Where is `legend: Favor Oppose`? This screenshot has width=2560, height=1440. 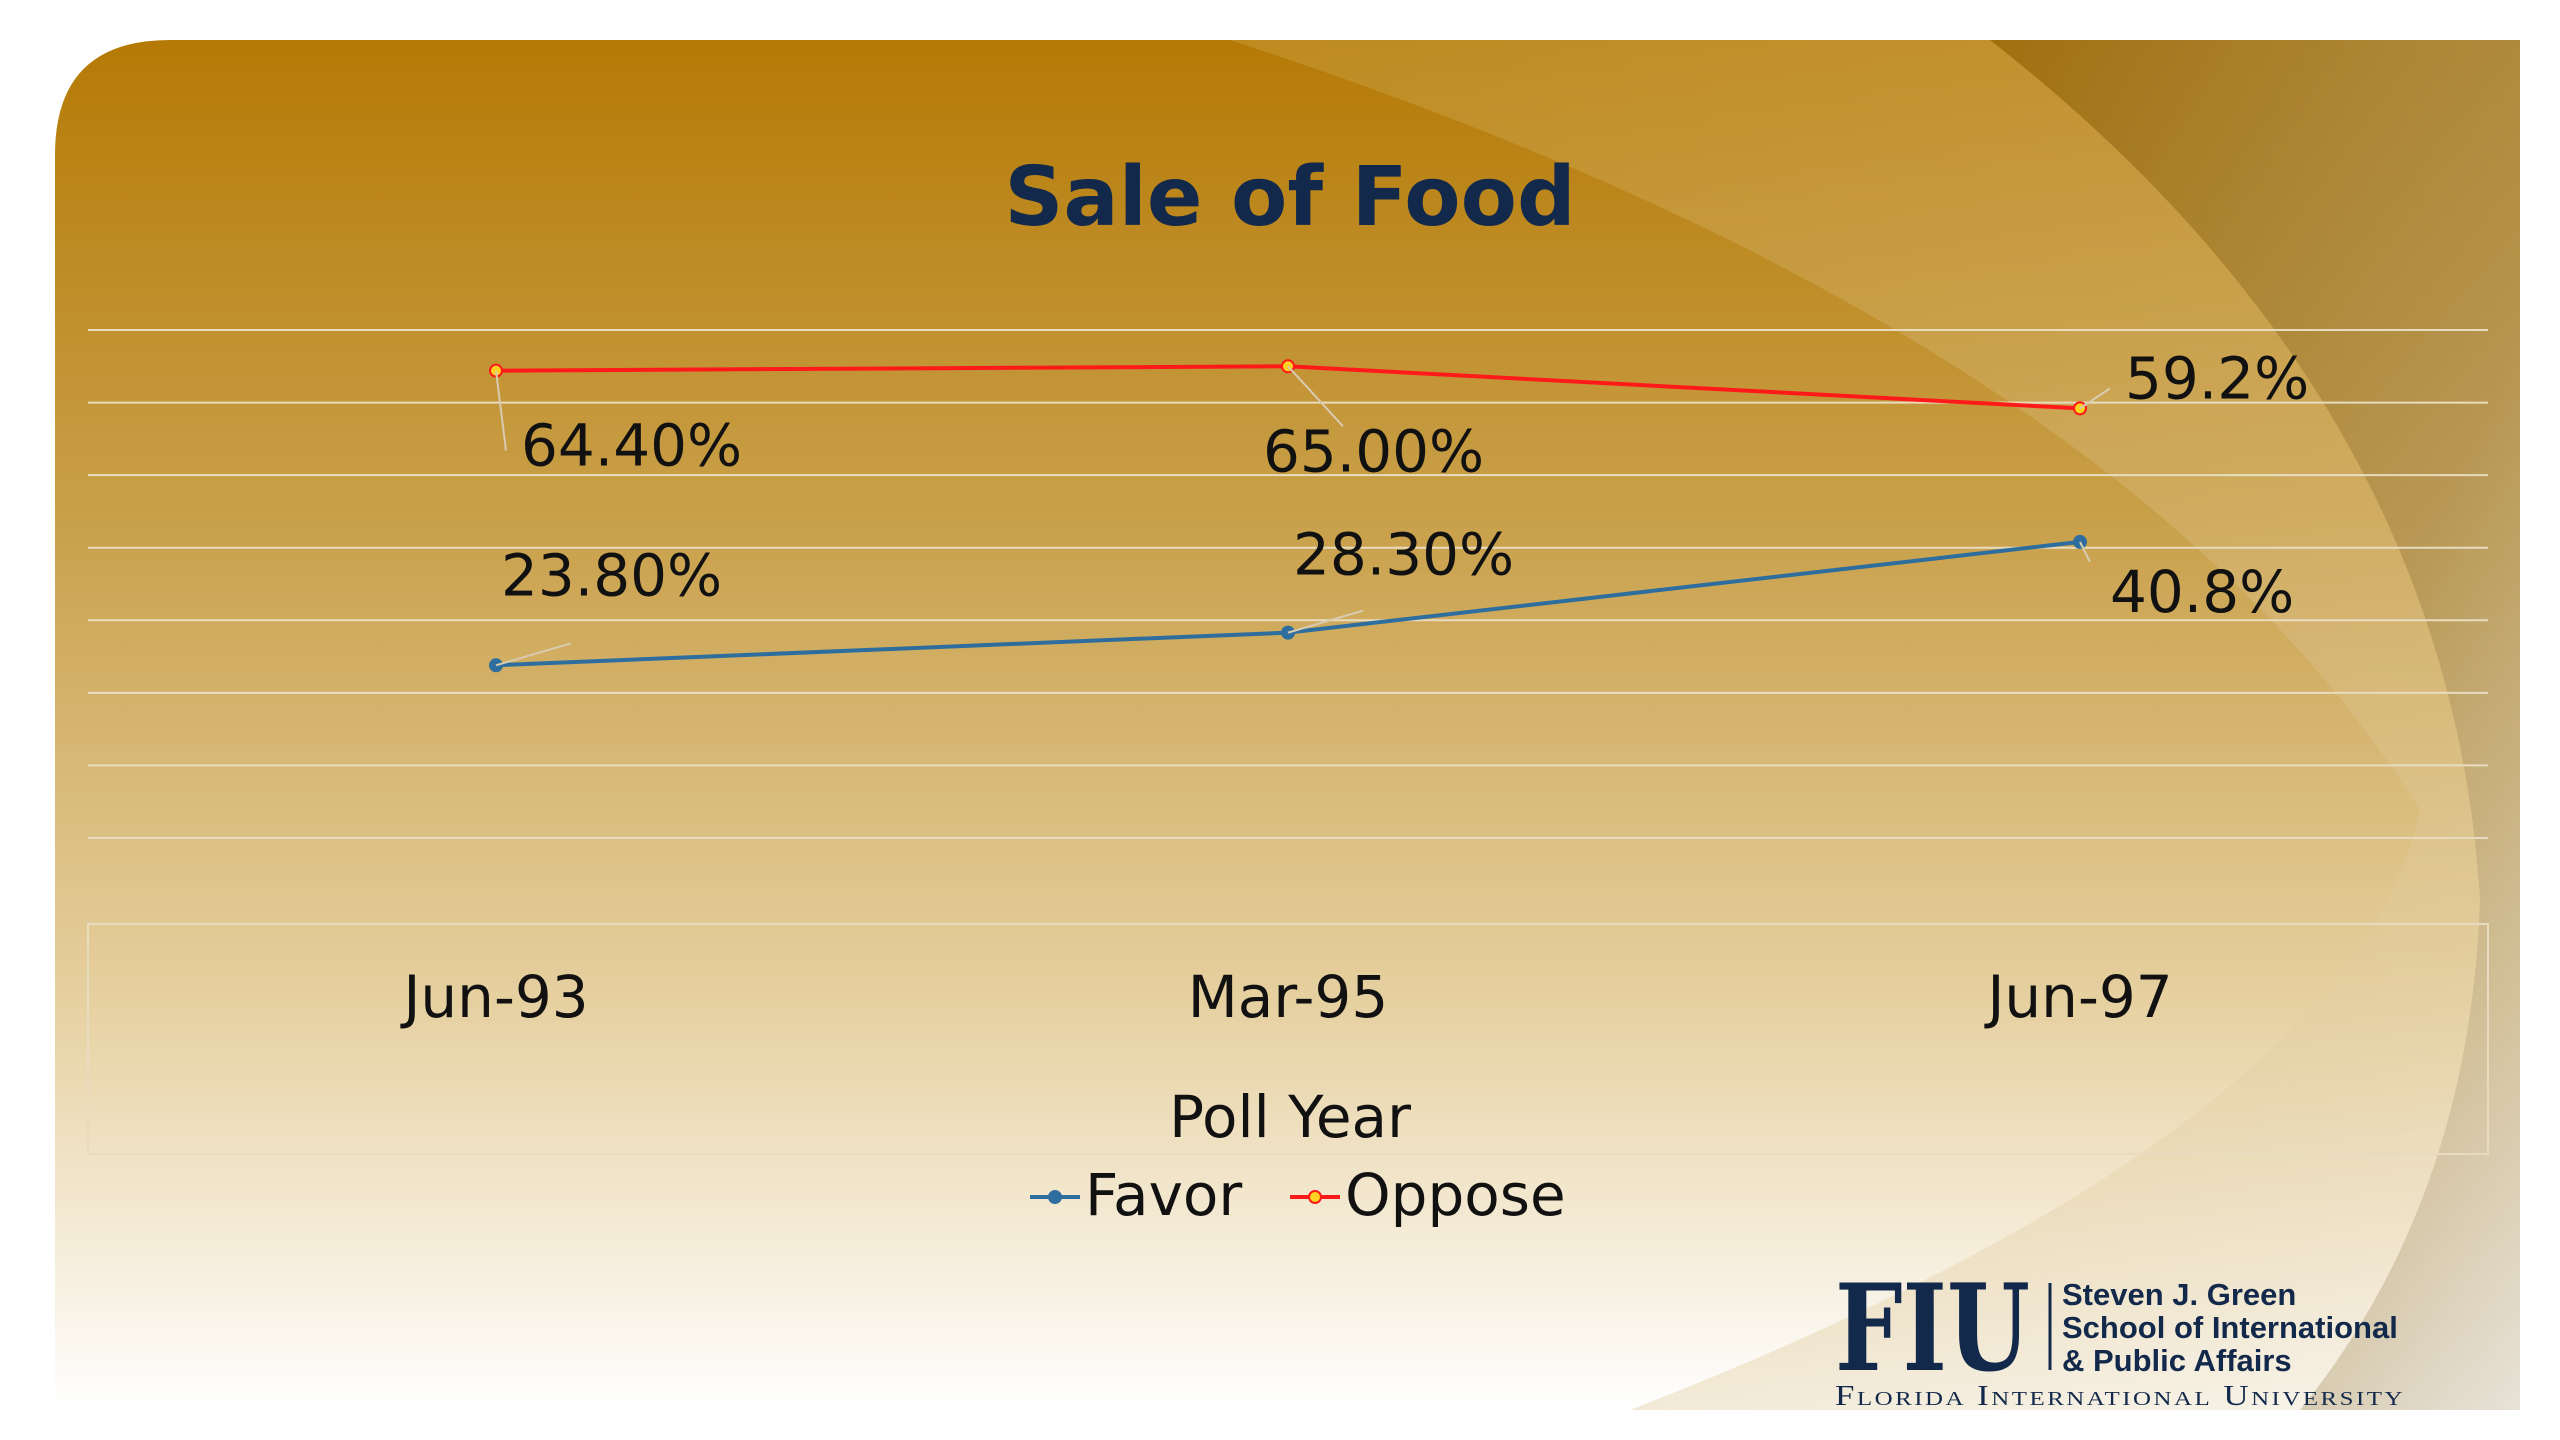 legend: Favor Oppose is located at coordinates (1298, 1195).